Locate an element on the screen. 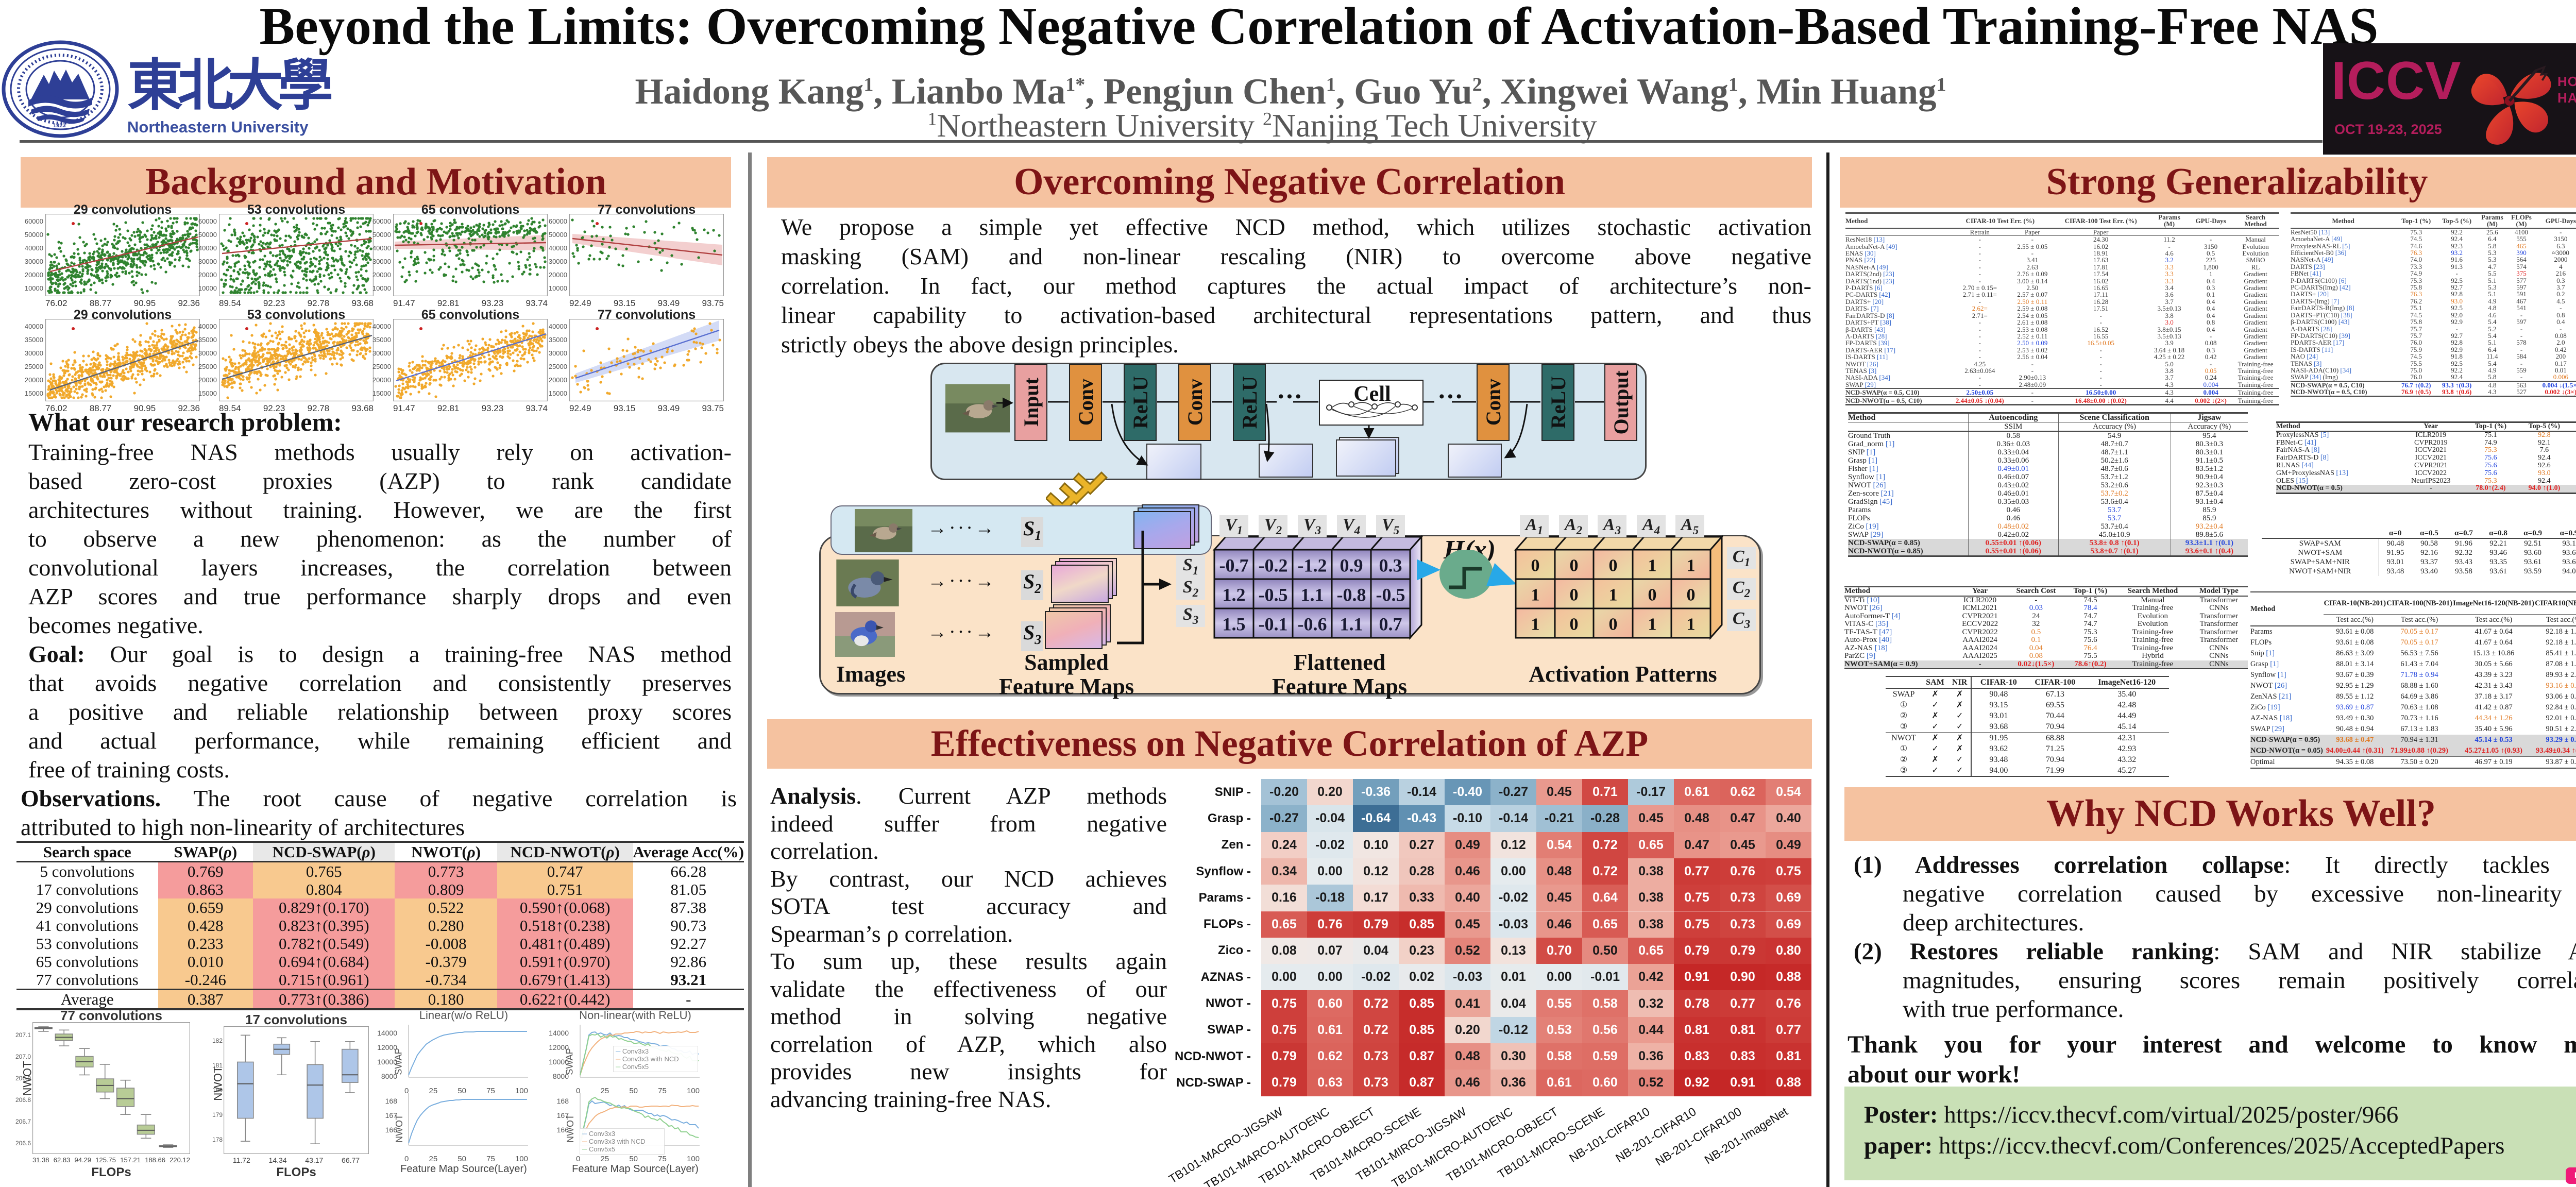 Image resolution: width=2576 pixels, height=1187 pixels. svg-text: -0.7 is located at coordinates (1234, 565).